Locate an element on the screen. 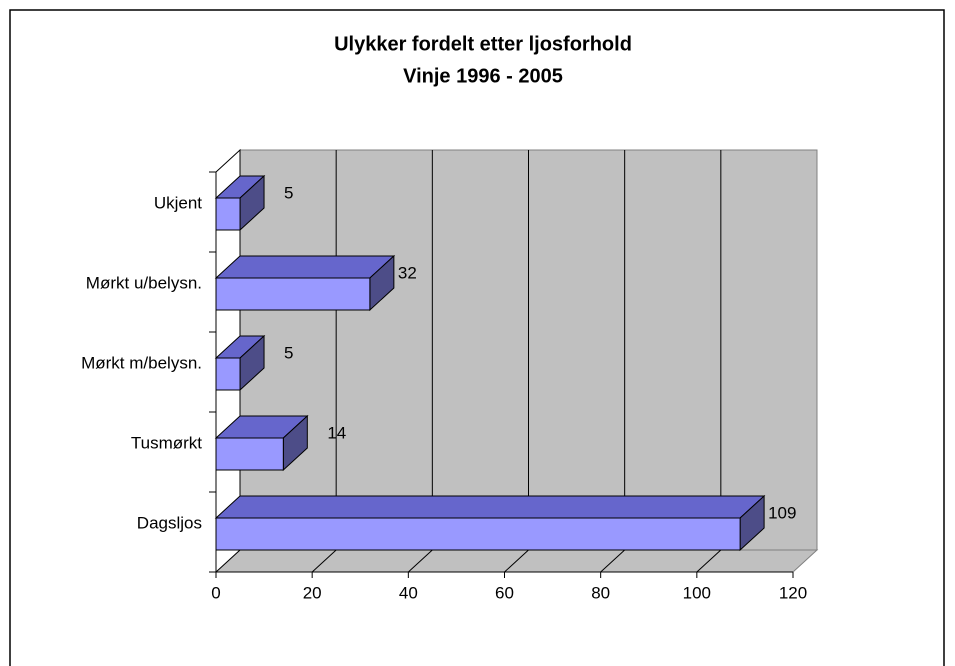  value-label: 32 is located at coordinates (407, 272).